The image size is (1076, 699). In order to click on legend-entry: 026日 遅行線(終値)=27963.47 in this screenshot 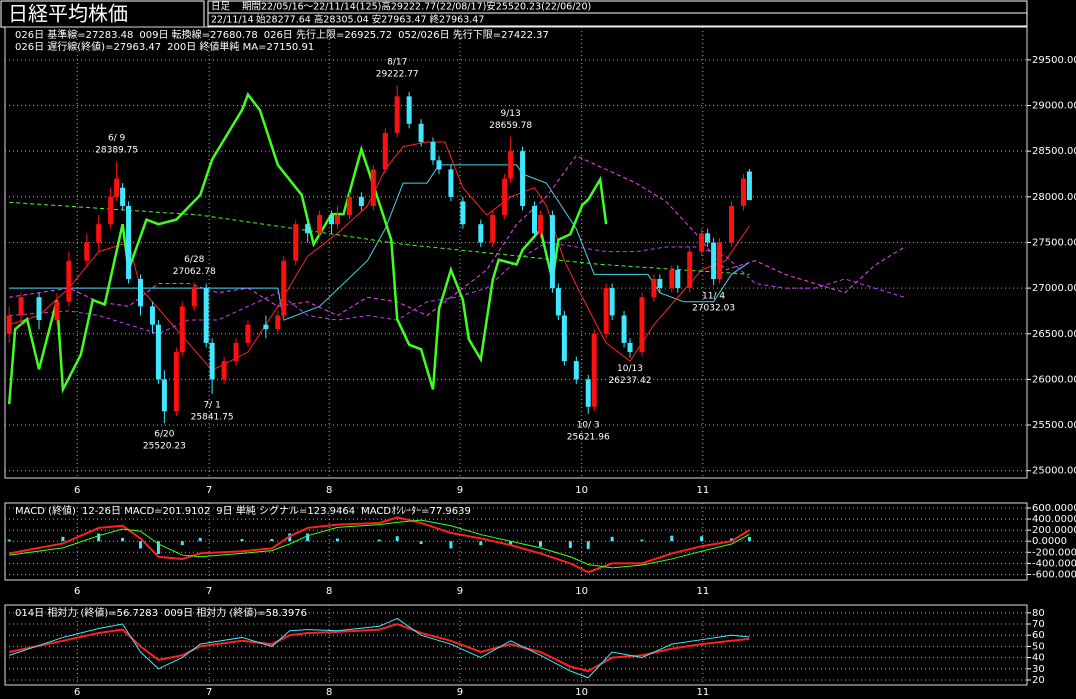, I will do `click(88, 46)`.